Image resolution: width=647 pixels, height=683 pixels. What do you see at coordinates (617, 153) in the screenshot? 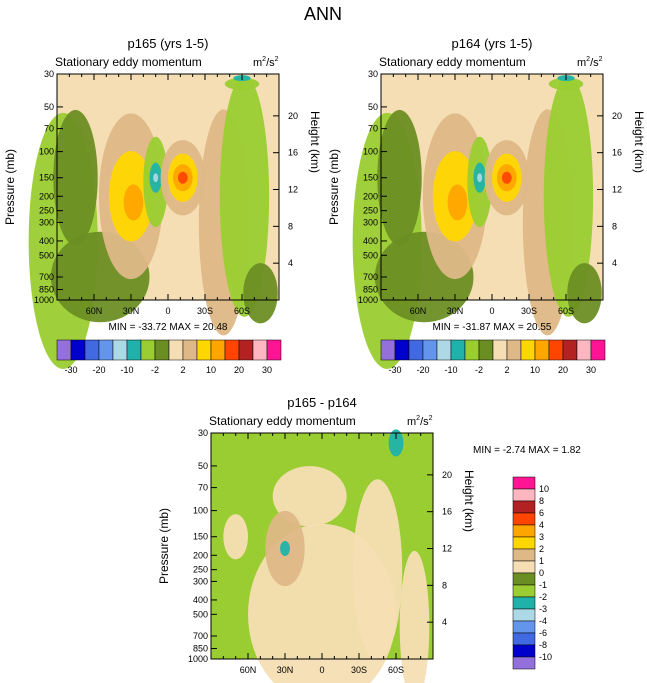
I see `height-tick-label-3: 16` at bounding box center [617, 153].